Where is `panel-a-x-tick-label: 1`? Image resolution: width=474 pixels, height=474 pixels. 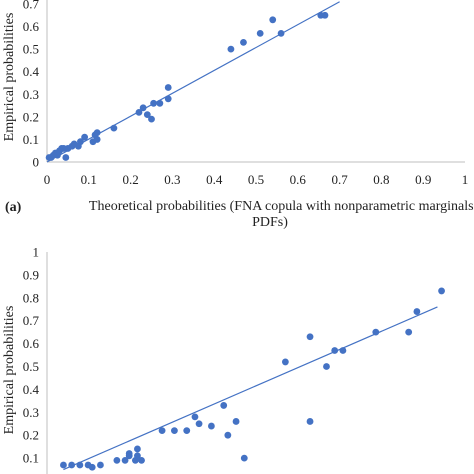 panel-a-x-tick-label: 1 is located at coordinates (465, 179).